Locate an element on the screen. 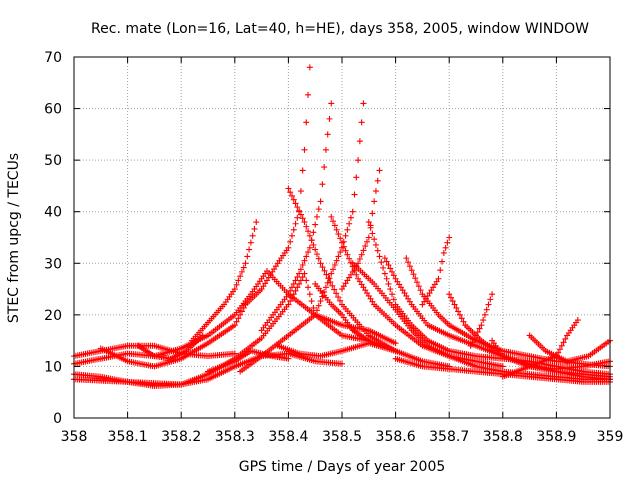 Image resolution: width=640 pixels, height=480 pixels. y-axis-label: STEC from upcg / TECUs is located at coordinates (14, 238).